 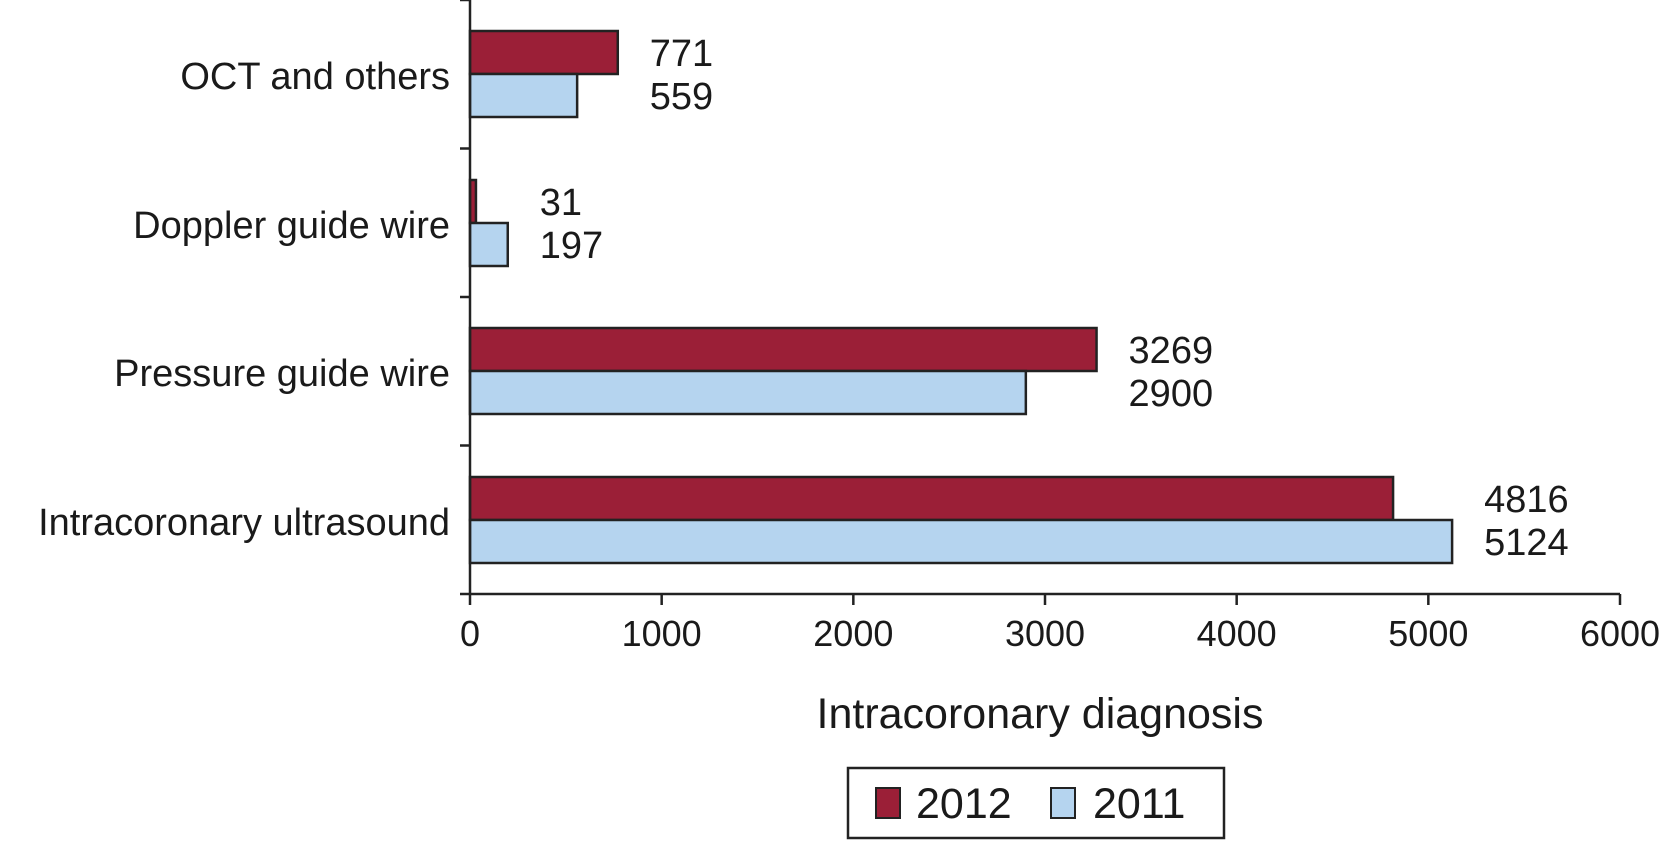 I want to click on x-tick-label: 1000, so click(x=662, y=633).